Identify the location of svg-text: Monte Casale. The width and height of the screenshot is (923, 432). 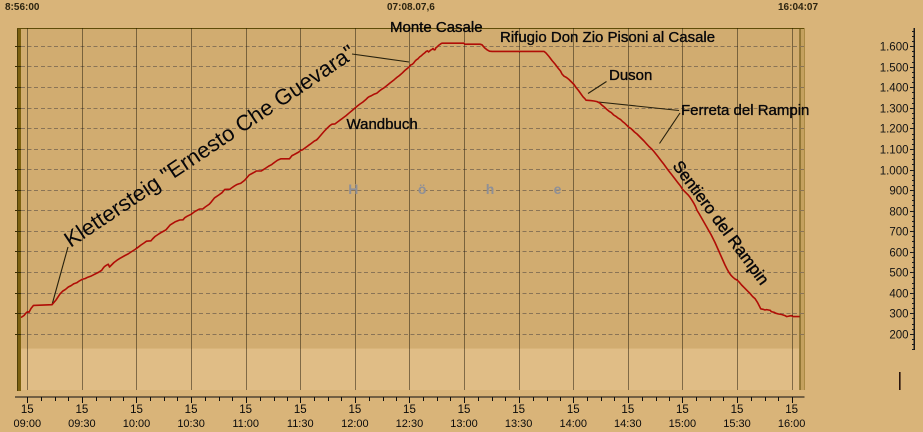
(436, 27).